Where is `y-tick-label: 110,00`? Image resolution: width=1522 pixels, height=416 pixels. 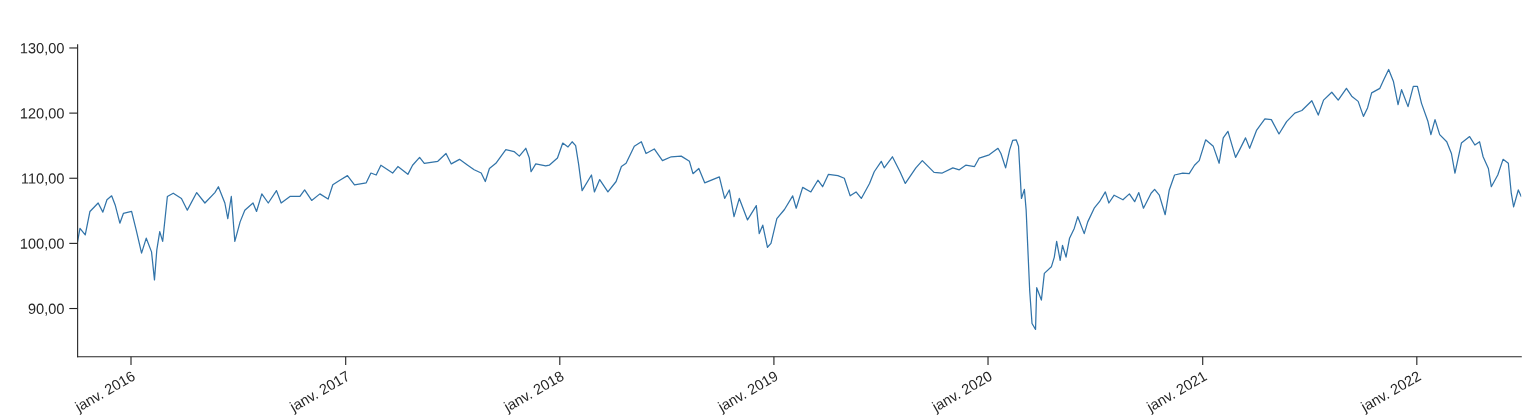
y-tick-label: 110,00 is located at coordinates (43, 179).